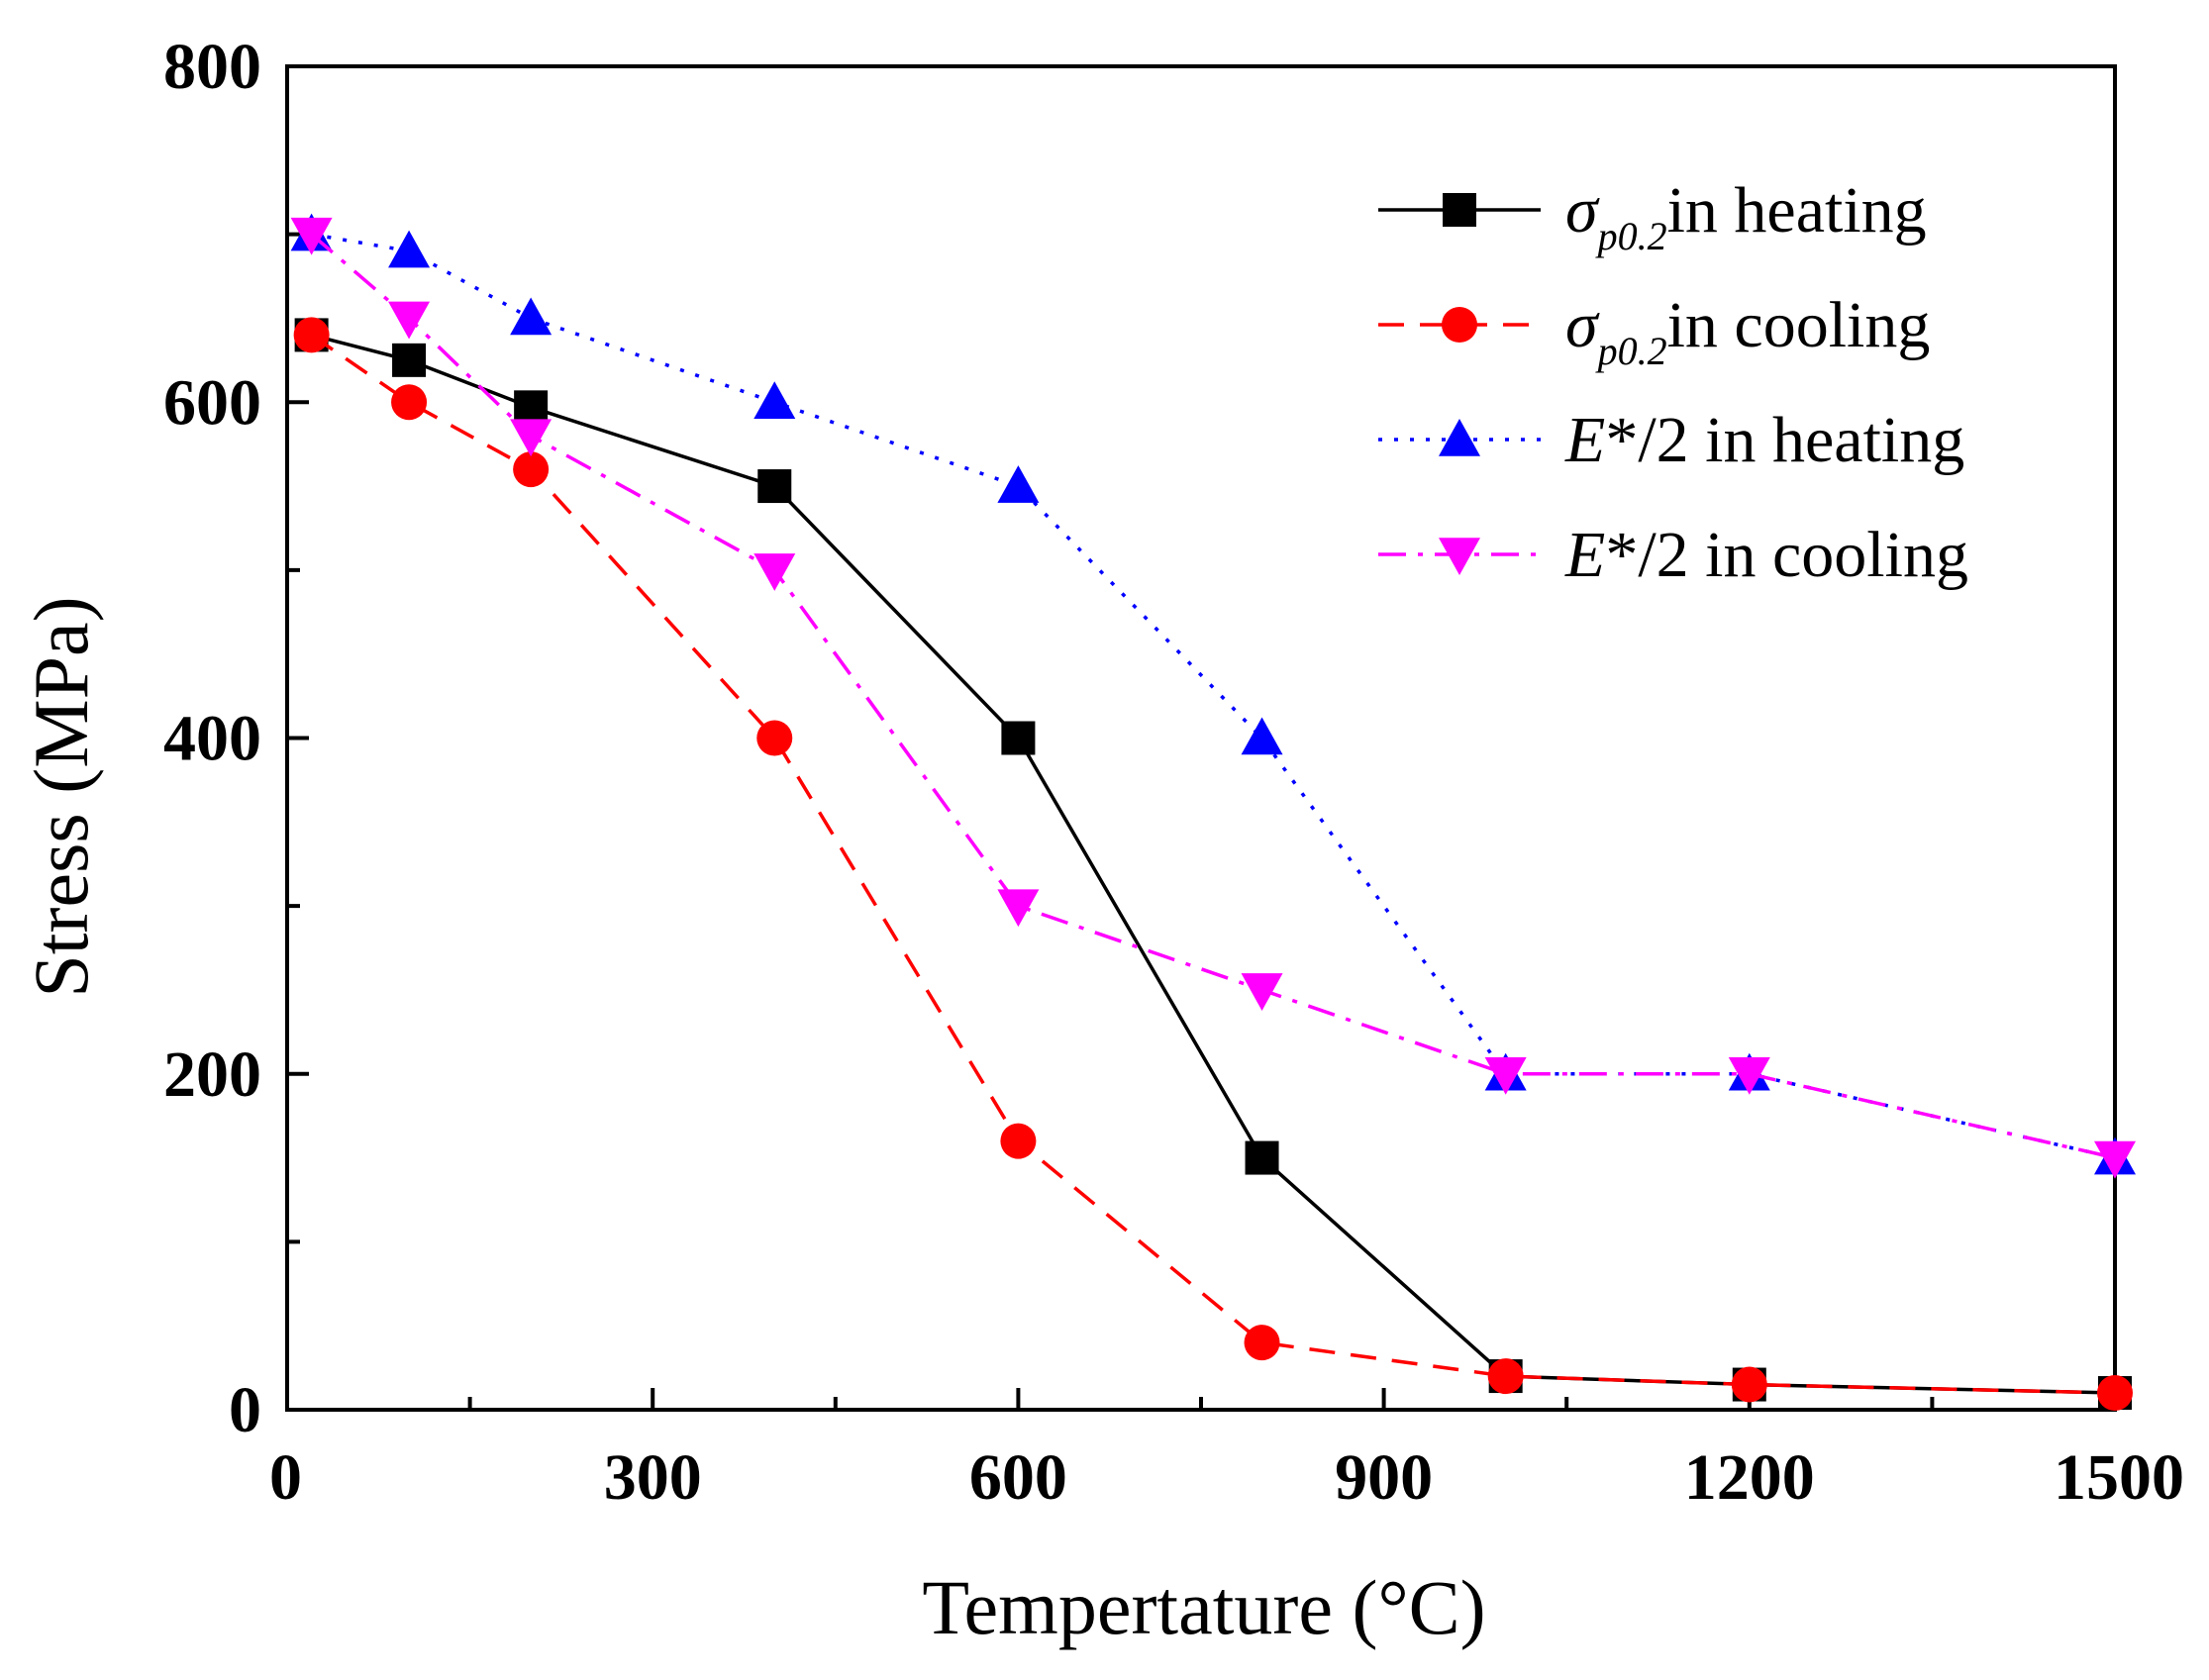 The image size is (2209, 1680). What do you see at coordinates (212, 402) in the screenshot?
I see `y-tick-label: 600` at bounding box center [212, 402].